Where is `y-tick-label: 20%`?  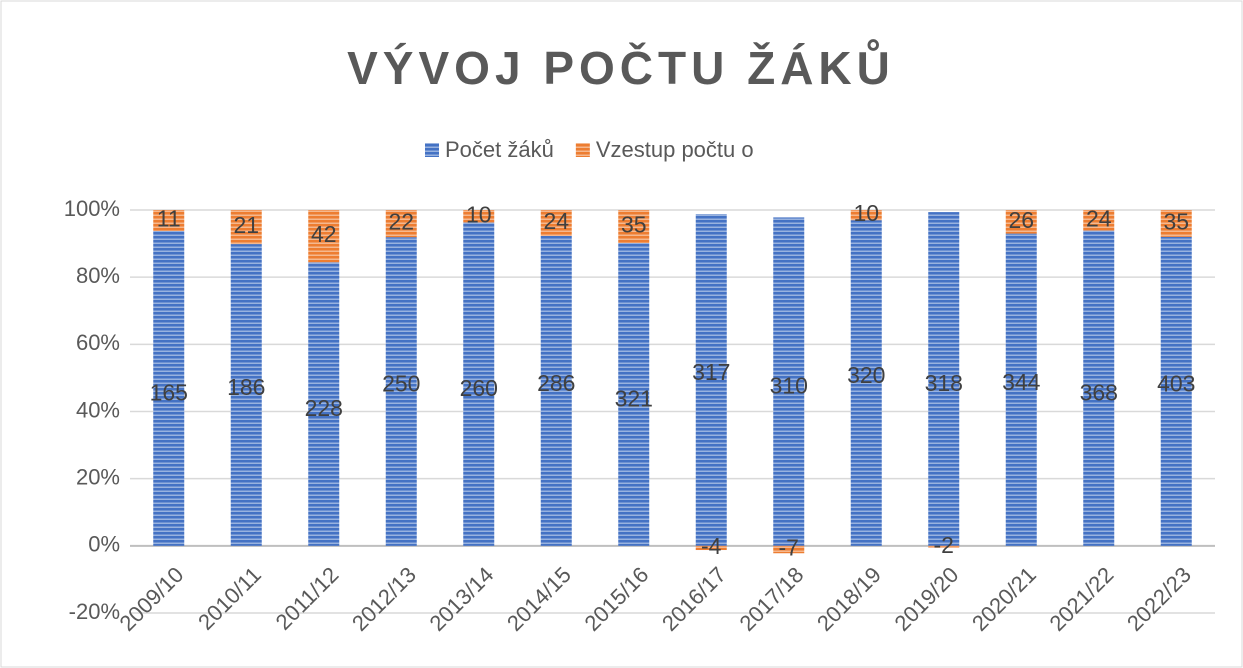 y-tick-label: 20% is located at coordinates (98, 476).